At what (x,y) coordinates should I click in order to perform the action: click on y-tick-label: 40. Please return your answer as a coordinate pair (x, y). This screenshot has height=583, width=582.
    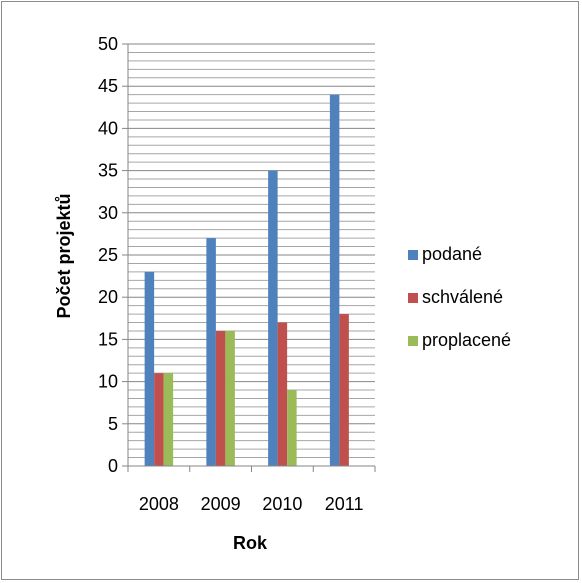
    Looking at the image, I should click on (108, 128).